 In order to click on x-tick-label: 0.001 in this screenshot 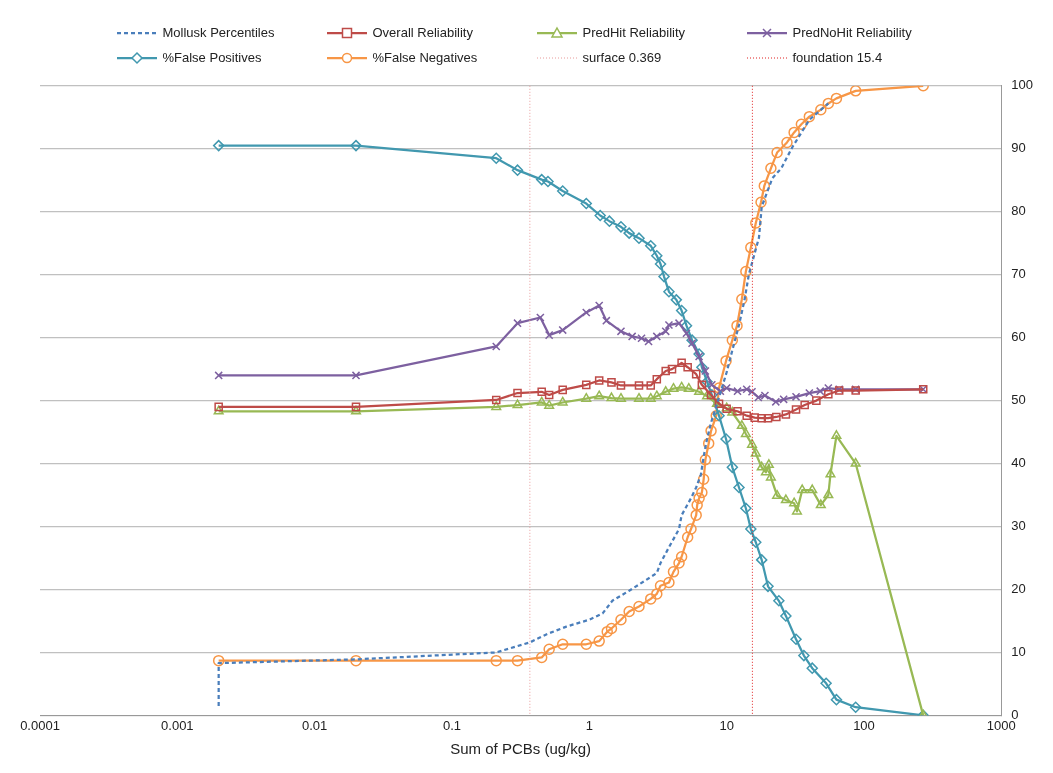, I will do `click(177, 725)`.